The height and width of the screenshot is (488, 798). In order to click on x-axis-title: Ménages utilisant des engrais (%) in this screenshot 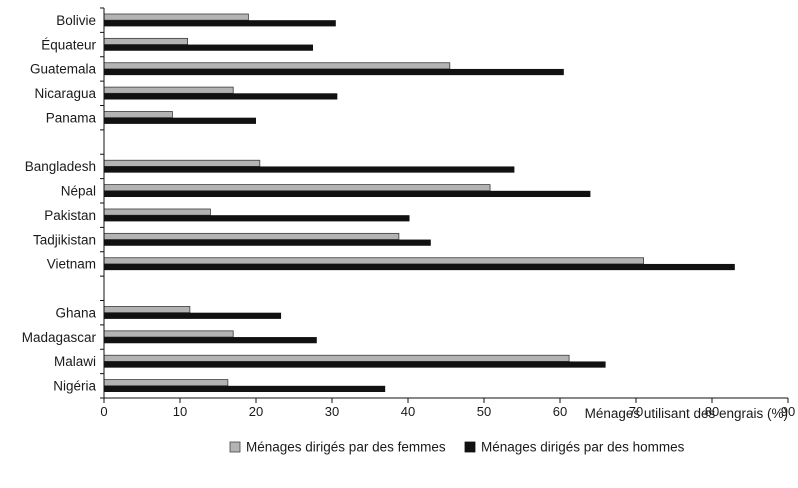, I will do `click(686, 413)`.